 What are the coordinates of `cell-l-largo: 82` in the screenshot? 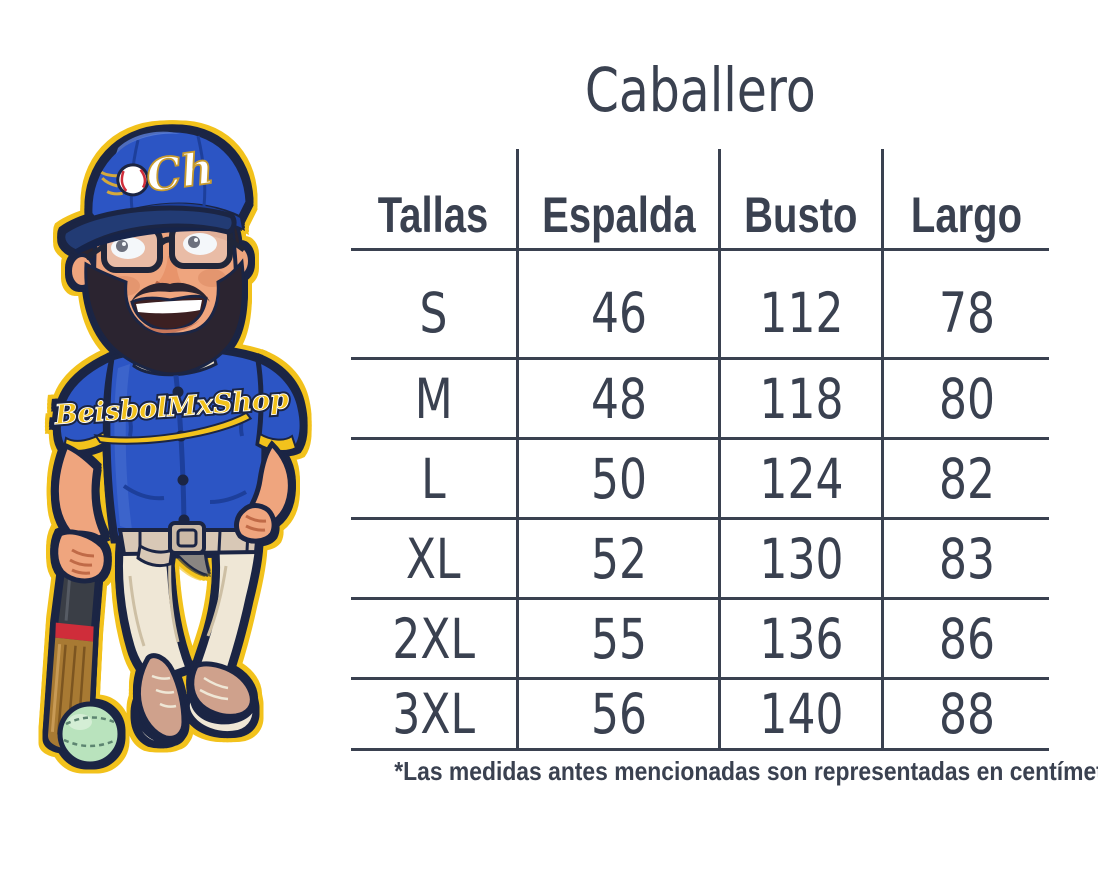 It's located at (966, 477).